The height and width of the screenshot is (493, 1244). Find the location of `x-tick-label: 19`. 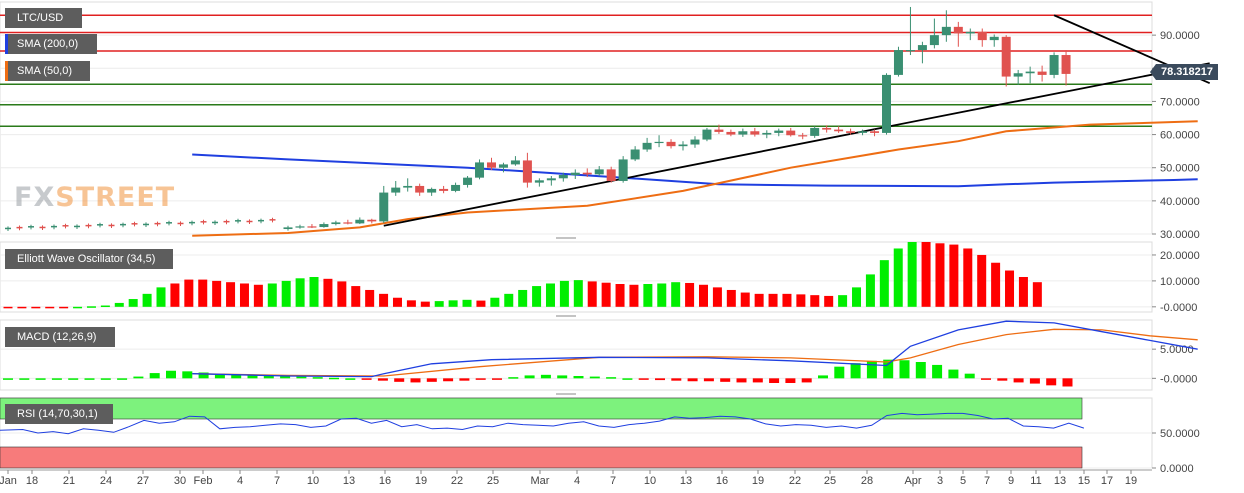

x-tick-label: 19 is located at coordinates (758, 481).